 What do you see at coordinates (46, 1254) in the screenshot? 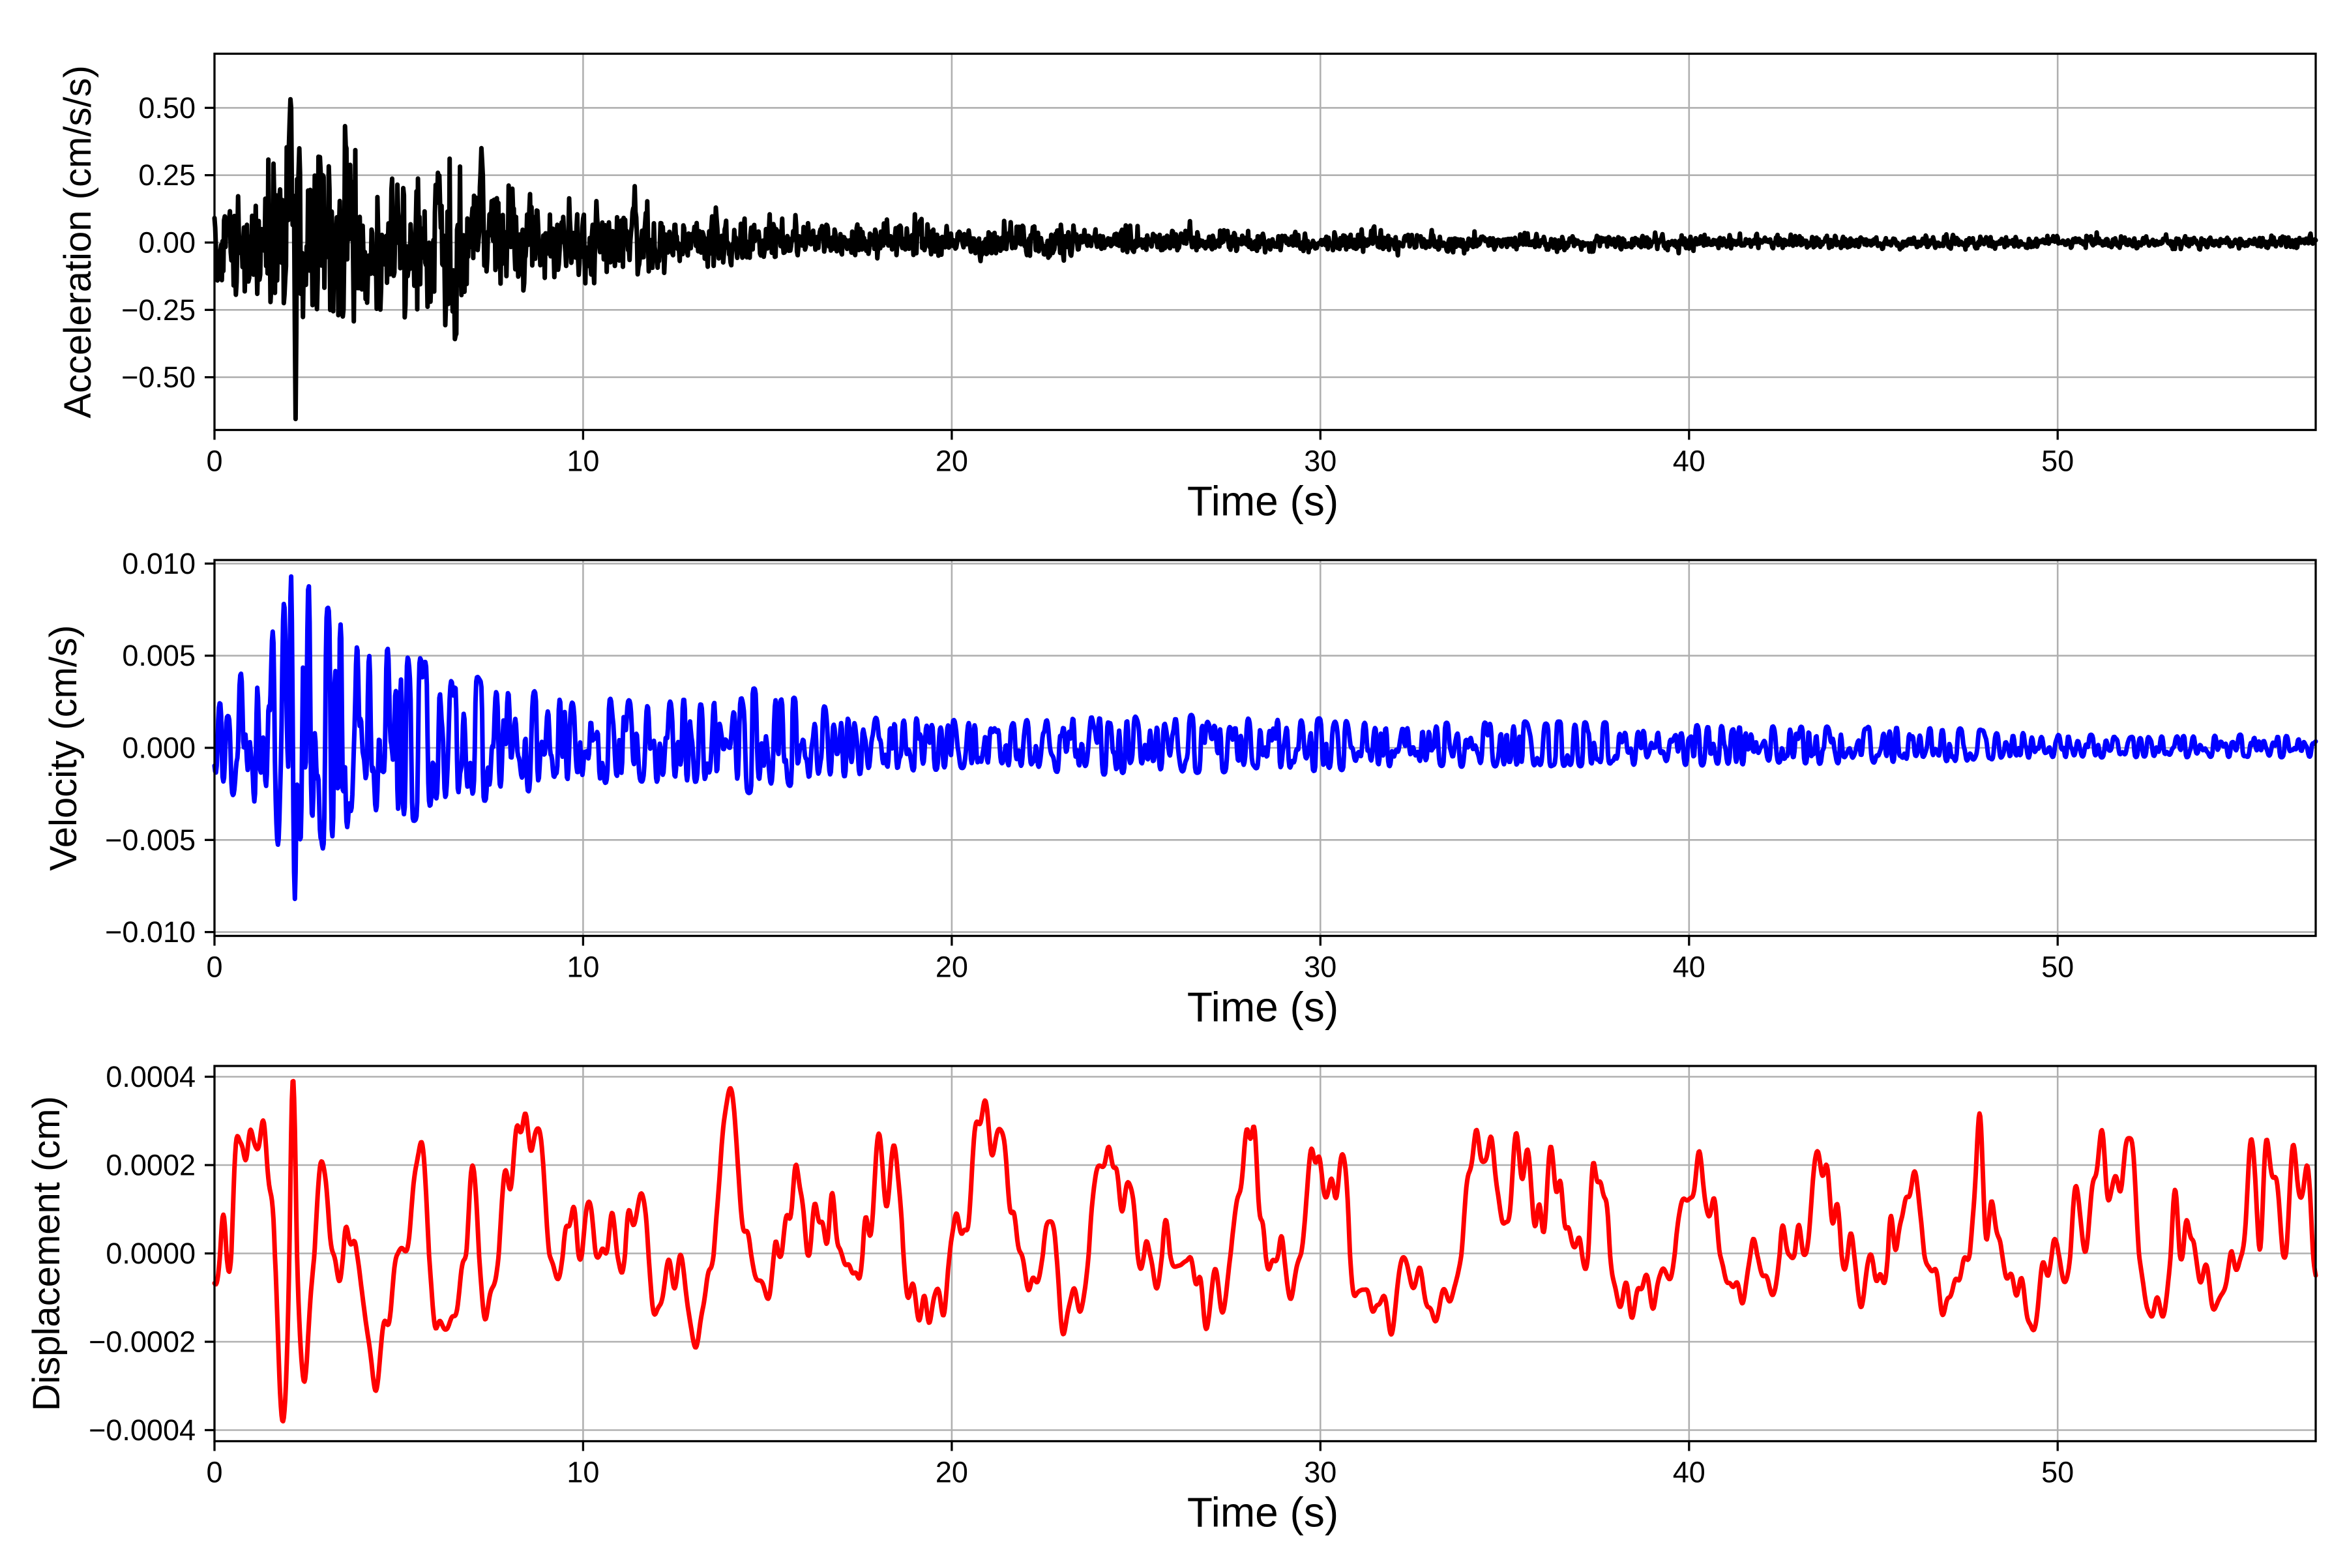
I see `svg-text: Displacement (cm)` at bounding box center [46, 1254].